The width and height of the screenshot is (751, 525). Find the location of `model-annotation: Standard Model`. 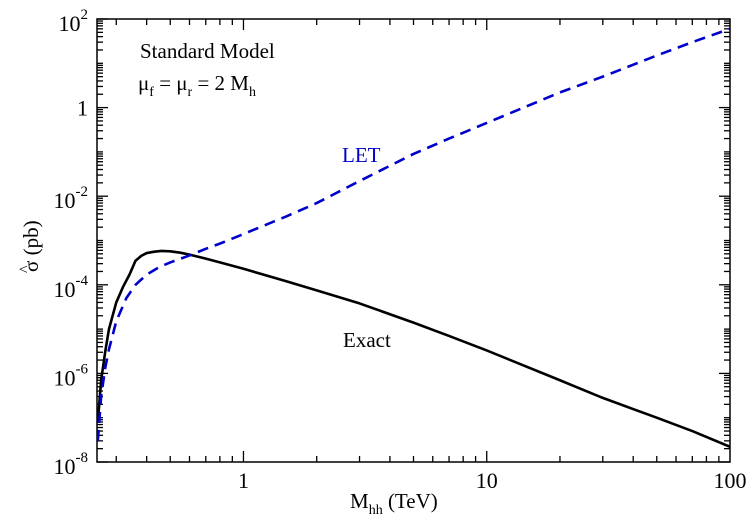

model-annotation: Standard Model is located at coordinates (207, 51).